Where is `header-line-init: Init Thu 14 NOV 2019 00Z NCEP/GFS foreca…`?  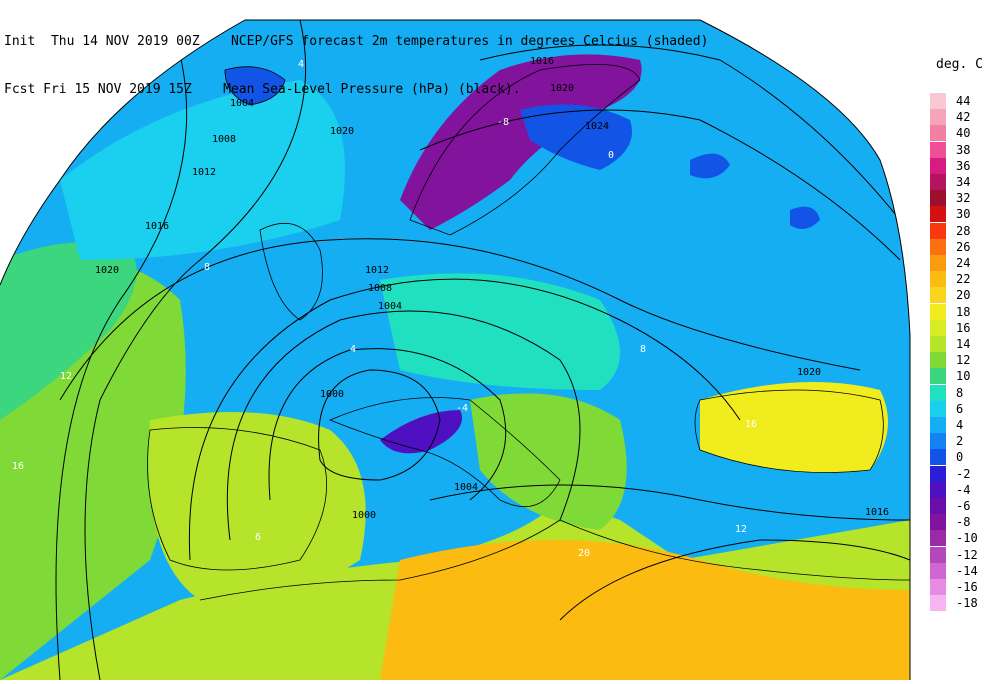
header-line-init: Init Thu 14 NOV 2019 00Z NCEP/GFS foreca… is located at coordinates (356, 41).